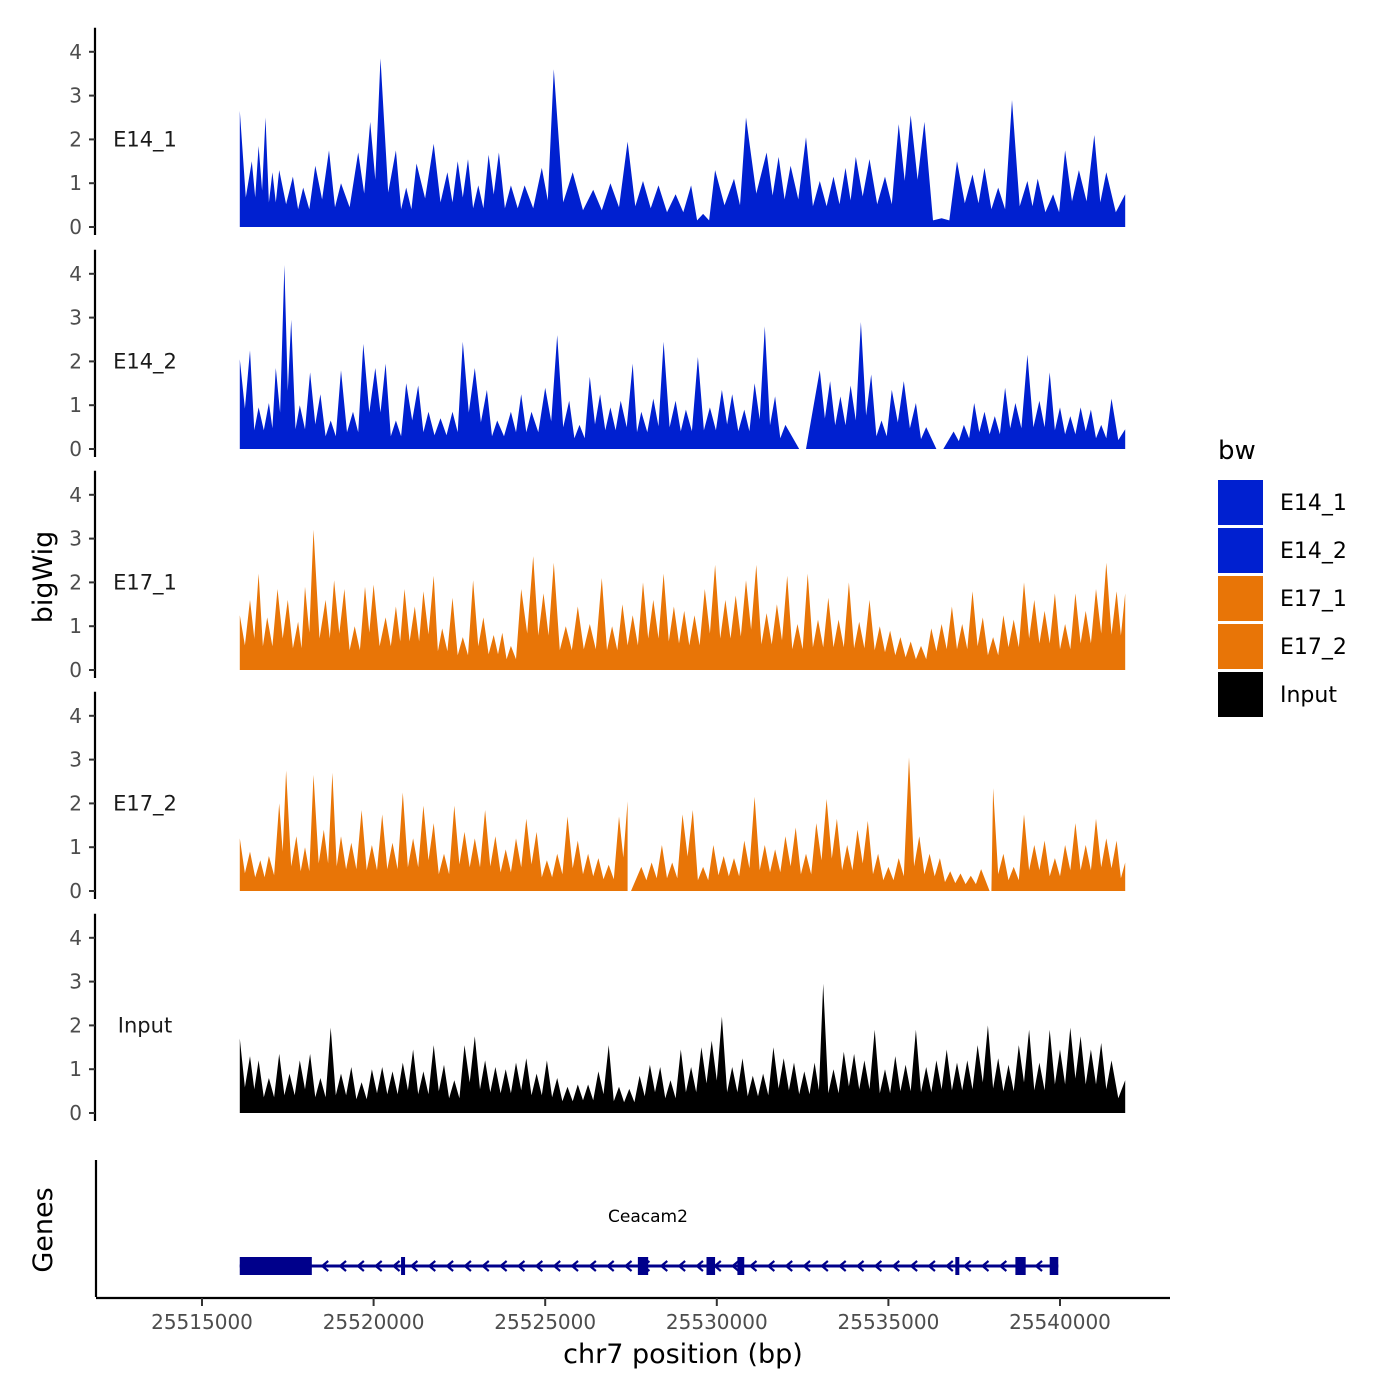 The image size is (1400, 1400). I want to click on track-label: E17_2, so click(145, 803).